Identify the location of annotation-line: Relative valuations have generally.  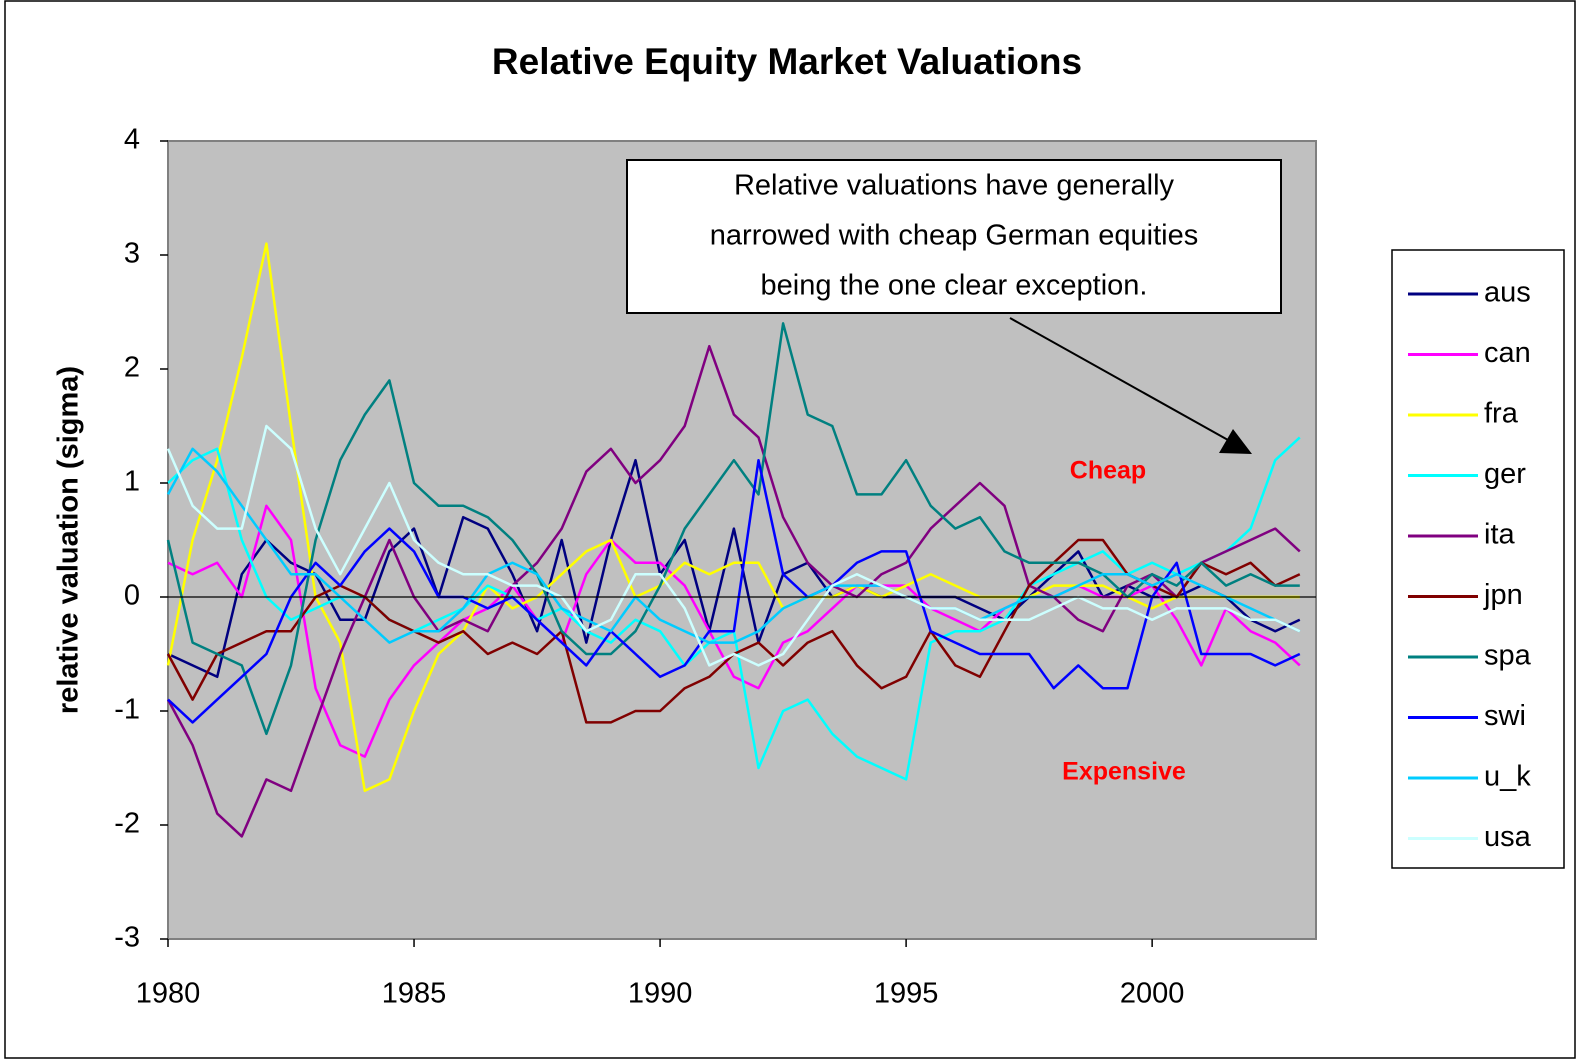
(954, 186).